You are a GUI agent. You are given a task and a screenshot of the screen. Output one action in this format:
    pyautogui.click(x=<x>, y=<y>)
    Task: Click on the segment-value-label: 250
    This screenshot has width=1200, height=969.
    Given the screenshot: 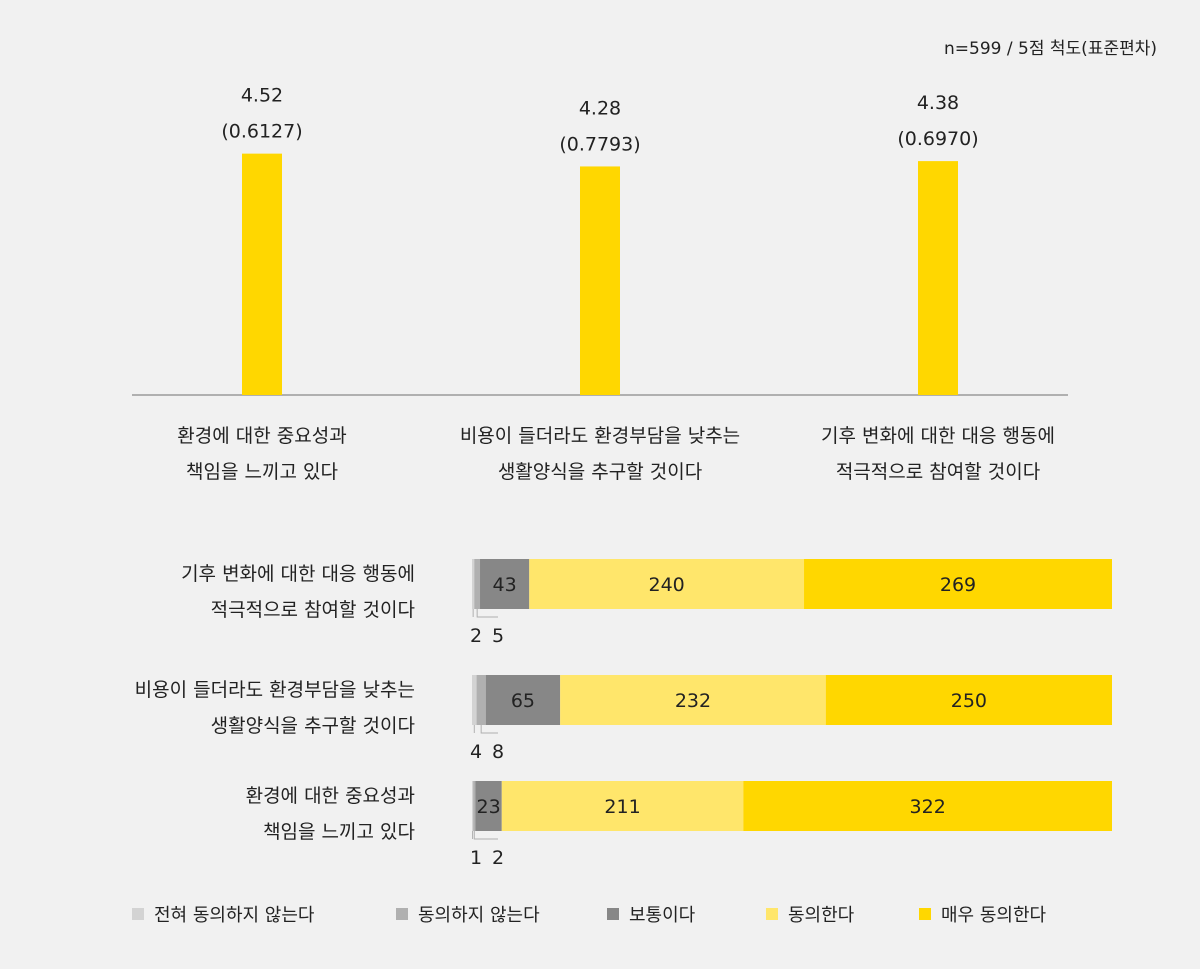 What is the action you would take?
    pyautogui.click(x=969, y=701)
    